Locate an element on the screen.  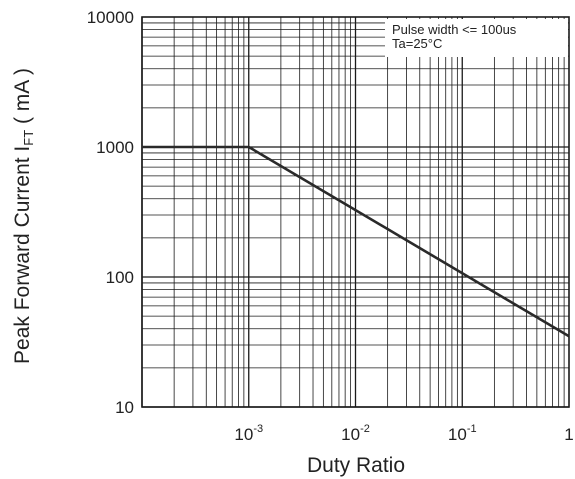
x-tick-label: 10⁻³ is located at coordinates (248, 433).